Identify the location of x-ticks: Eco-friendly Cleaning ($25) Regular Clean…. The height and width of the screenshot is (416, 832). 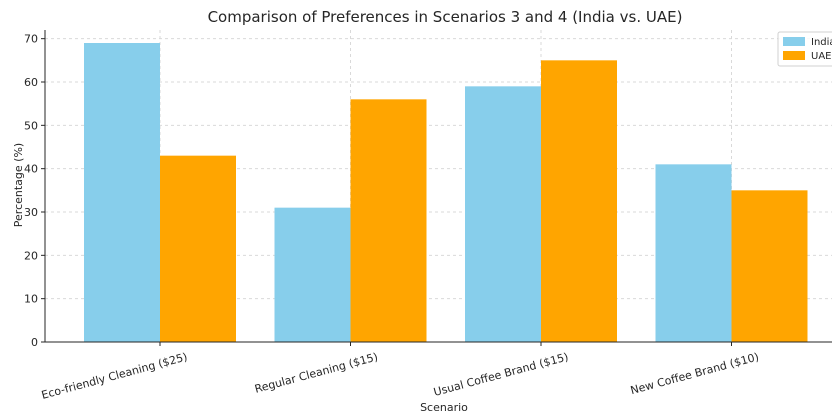
(400, 372).